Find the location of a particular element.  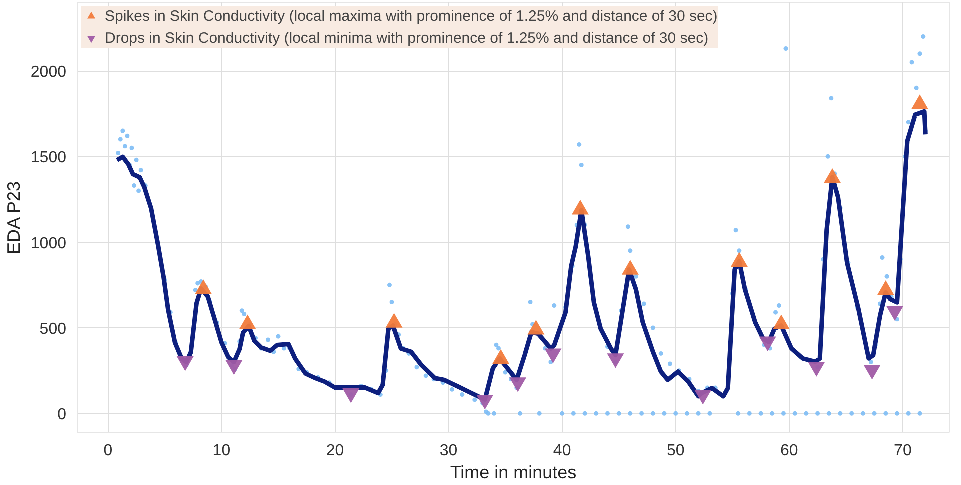

x-tick-label: 10 is located at coordinates (221, 451).